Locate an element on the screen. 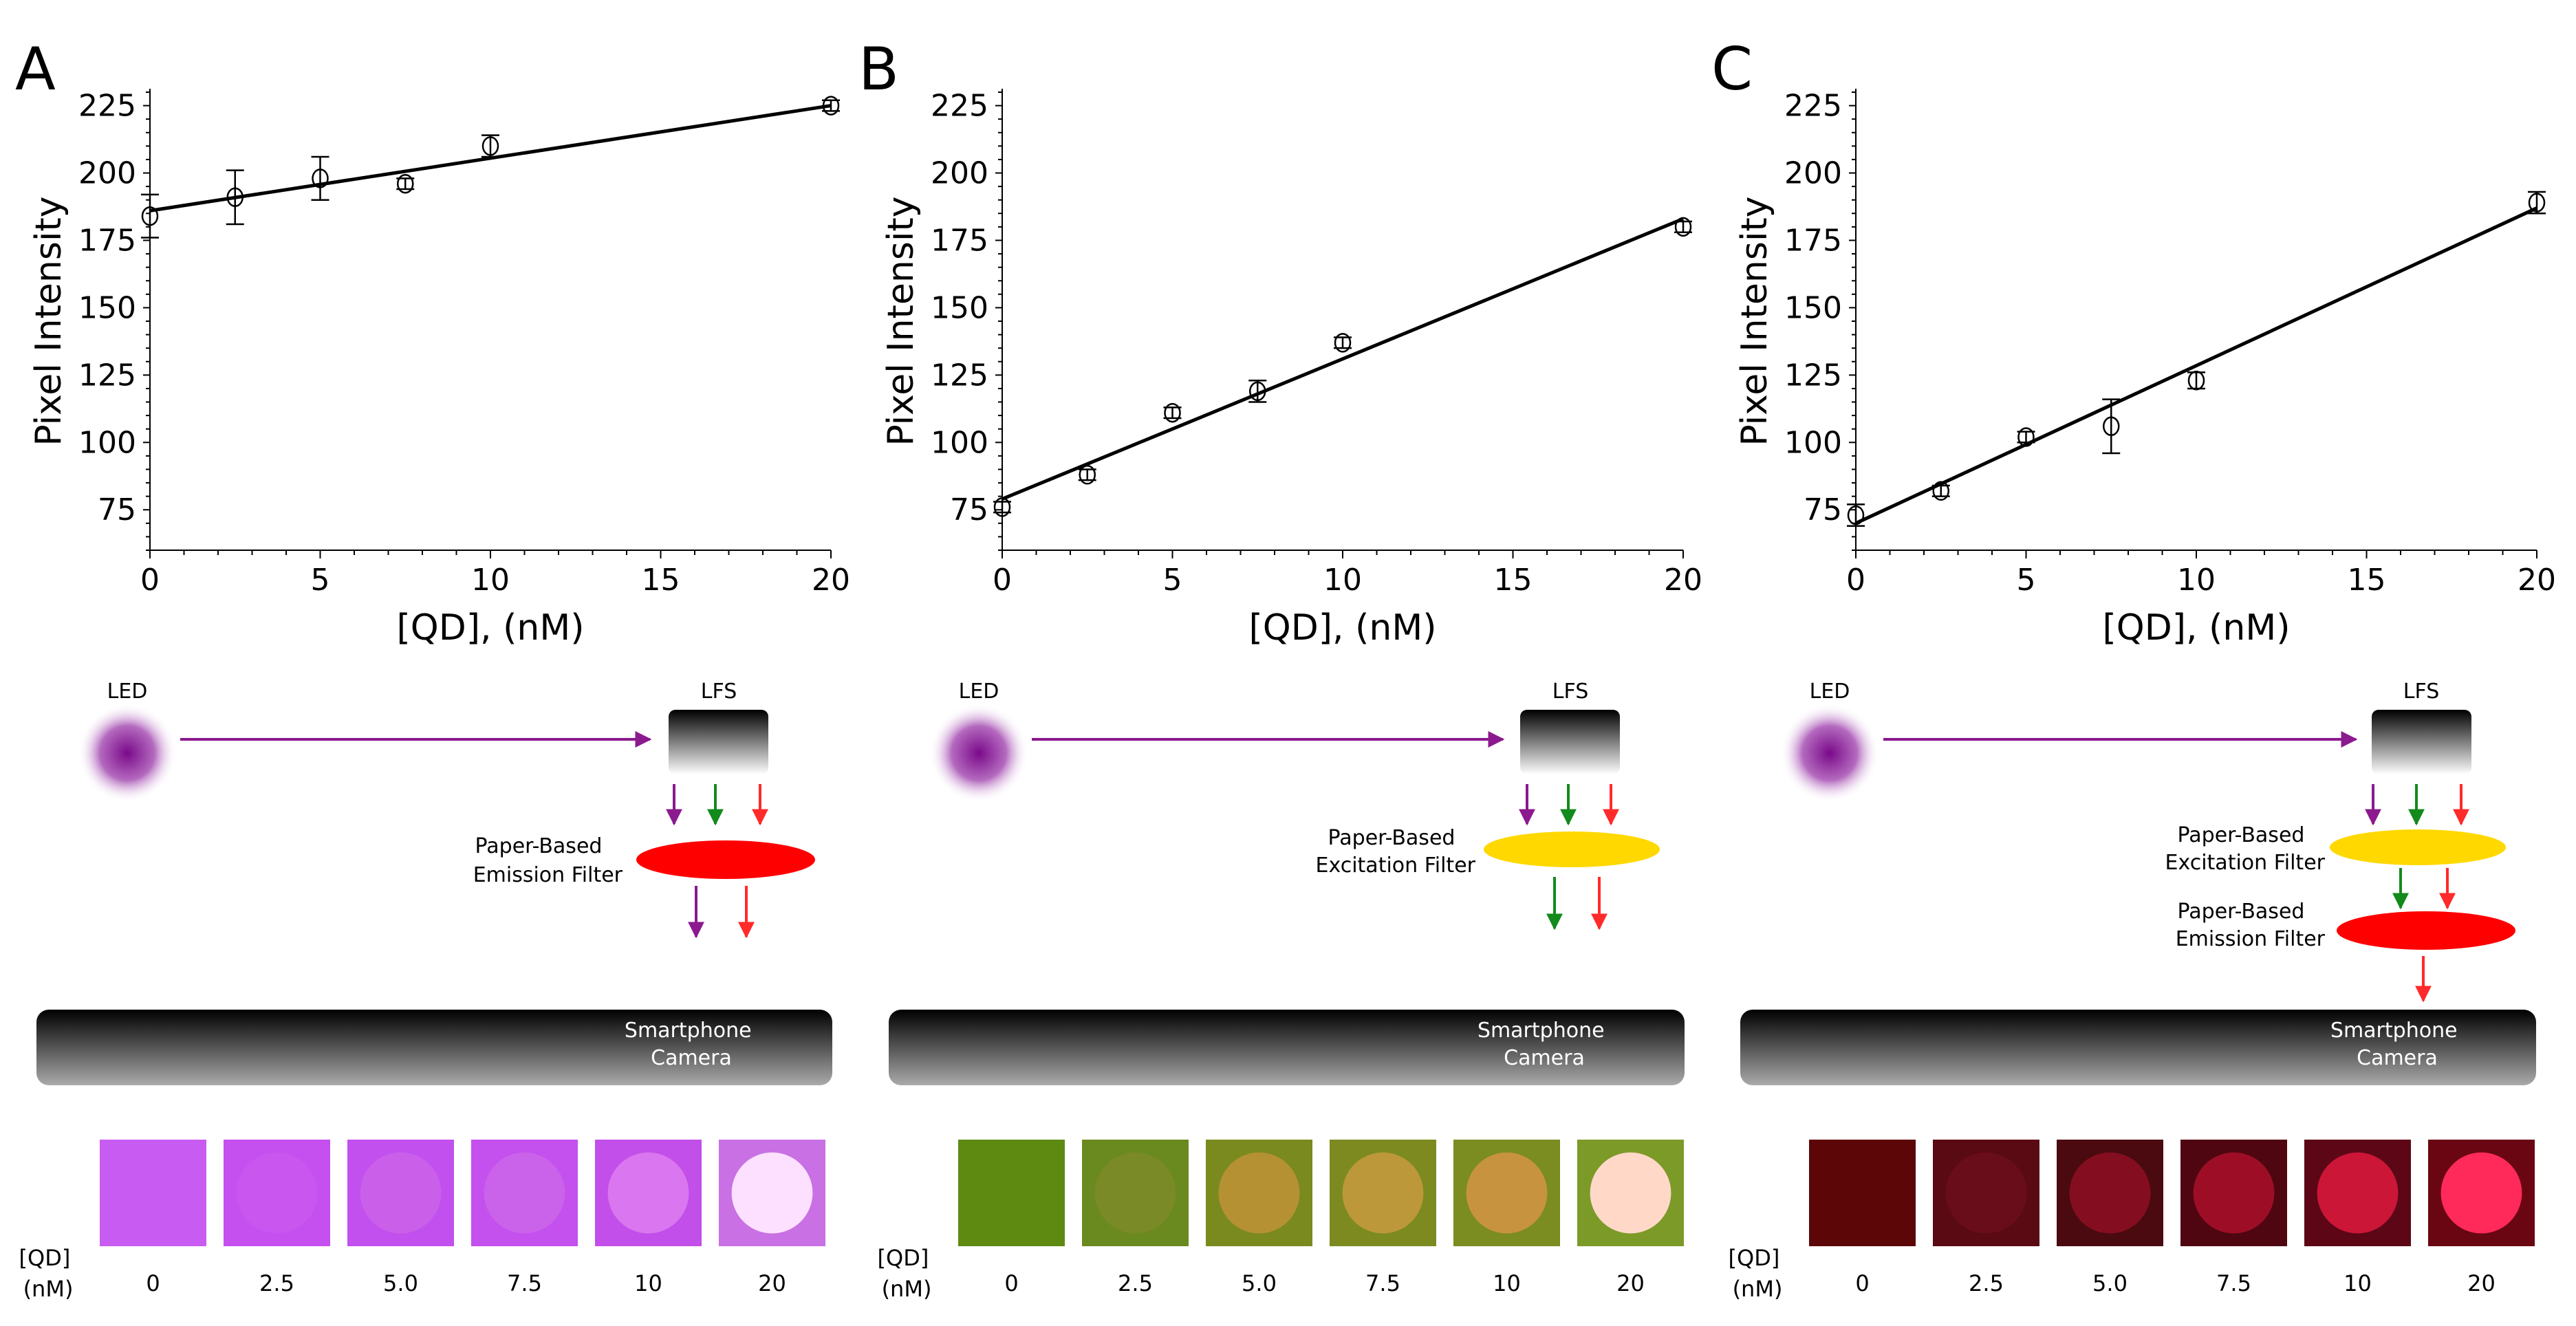  panel-letter: B is located at coordinates (878, 69).